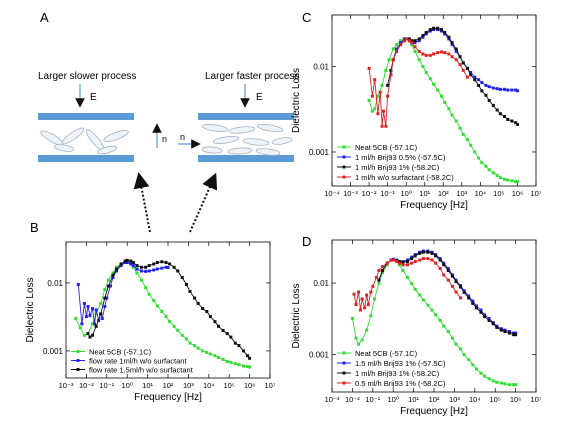 The width and height of the screenshot is (576, 438). I want to click on legend-entry: Neat 5CB (-57.1C), so click(386, 147).